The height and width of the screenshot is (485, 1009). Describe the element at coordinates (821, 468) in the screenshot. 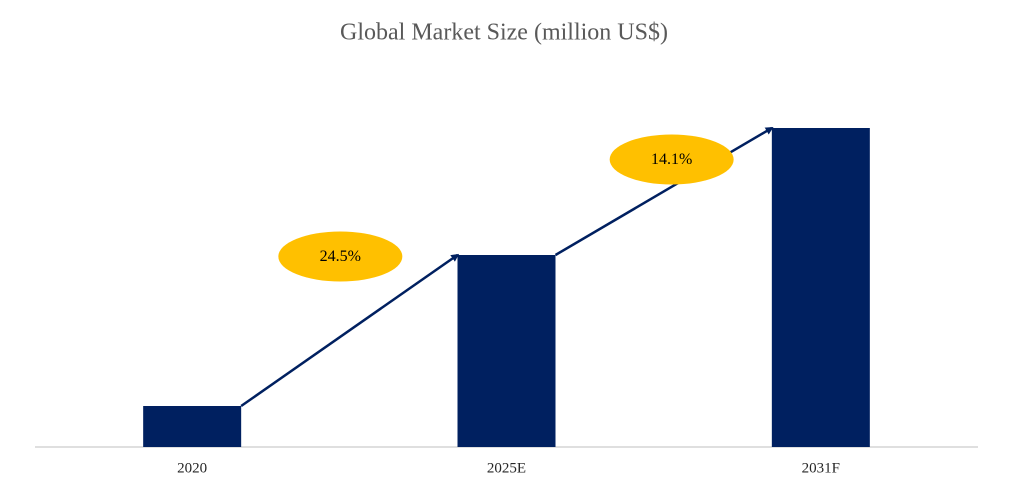

I see `x-tick-label: 2031F` at that location.